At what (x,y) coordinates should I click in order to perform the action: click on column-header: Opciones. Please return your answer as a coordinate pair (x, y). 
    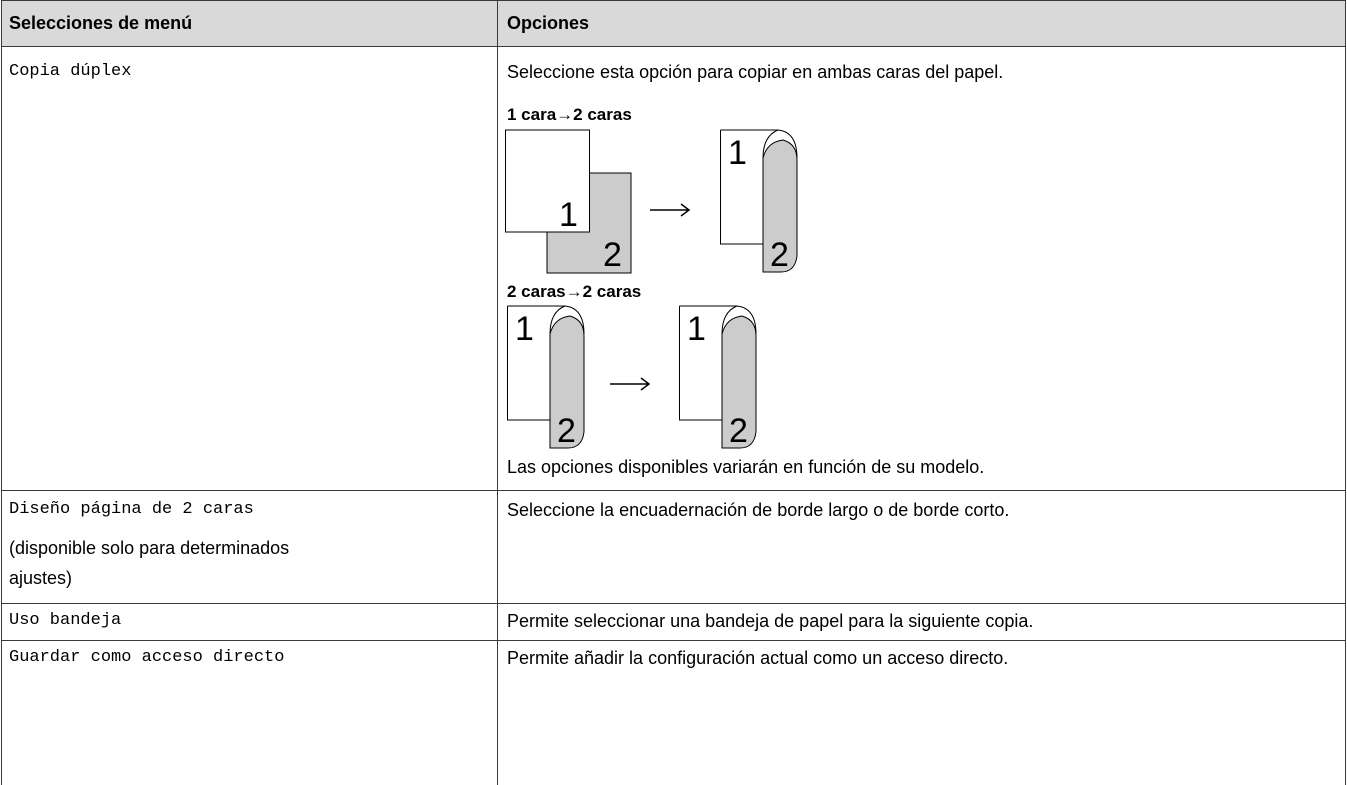
    Looking at the image, I should click on (548, 23).